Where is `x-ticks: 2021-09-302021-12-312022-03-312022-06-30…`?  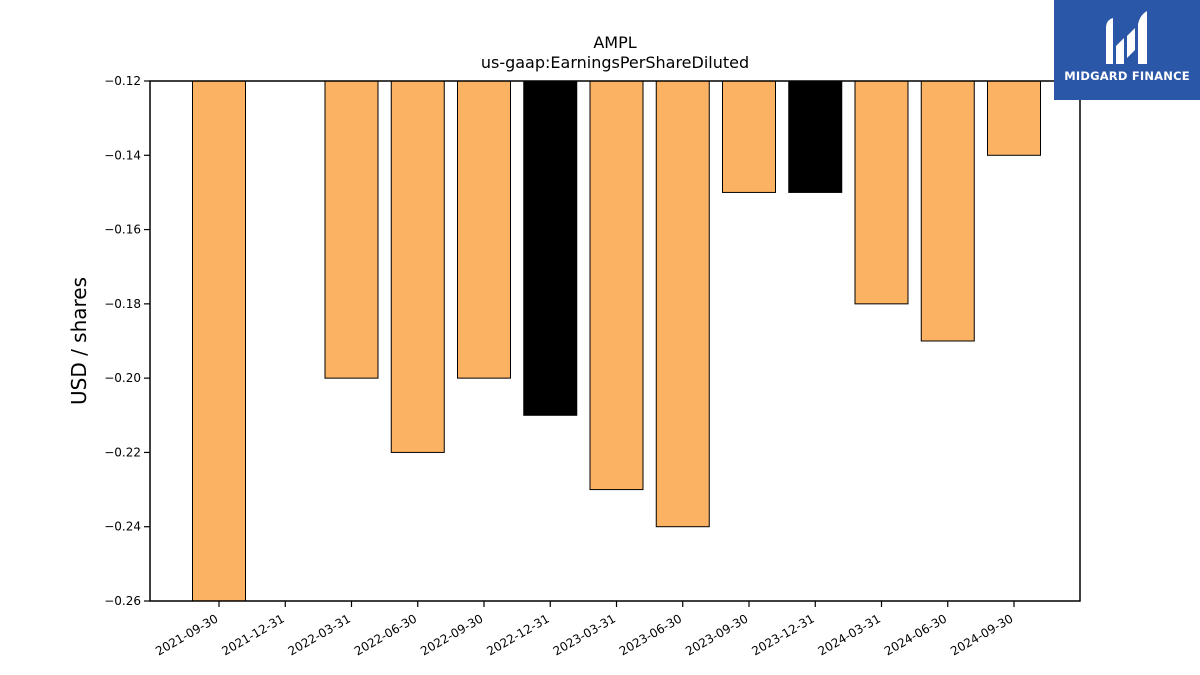
x-ticks: 2021-09-302021-12-312022-03-312022-06-30… is located at coordinates (584, 629).